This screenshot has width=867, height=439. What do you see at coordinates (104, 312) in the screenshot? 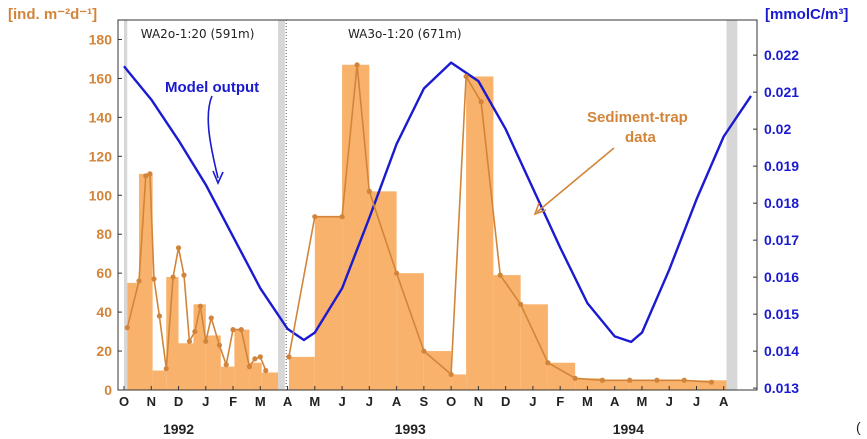
I see `left-tick-label: 40` at bounding box center [104, 312].